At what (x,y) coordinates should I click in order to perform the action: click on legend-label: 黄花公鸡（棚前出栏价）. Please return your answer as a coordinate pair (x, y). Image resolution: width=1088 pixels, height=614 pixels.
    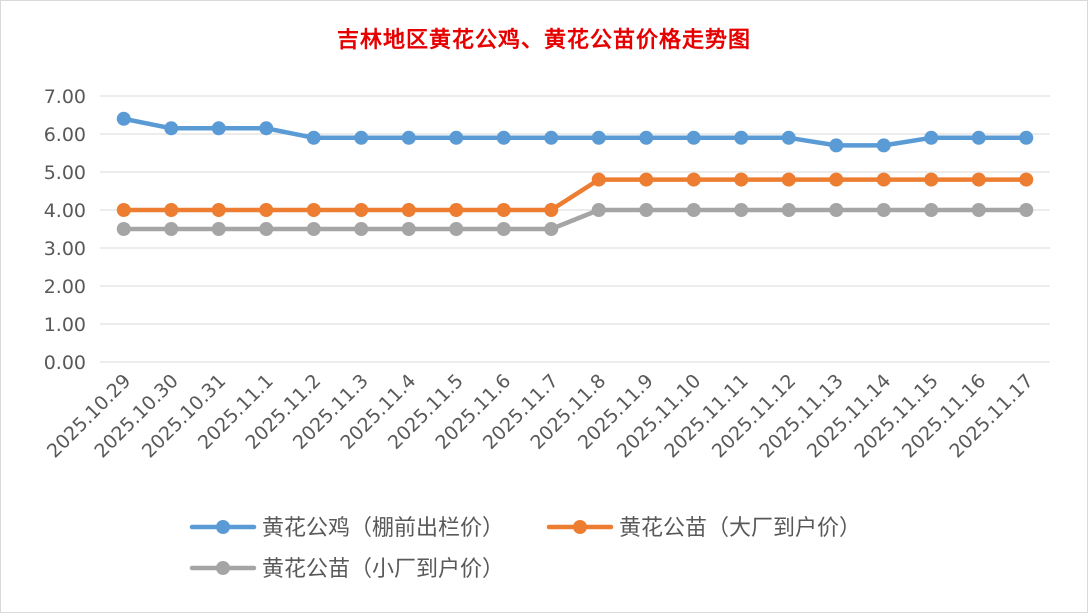
    Looking at the image, I should click on (383, 528).